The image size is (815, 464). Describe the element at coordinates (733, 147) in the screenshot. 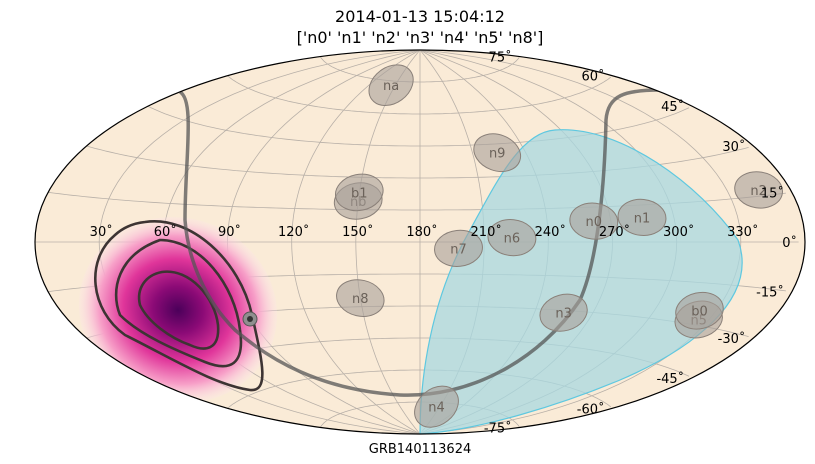

I see `dec-tick-label: 30˚` at that location.